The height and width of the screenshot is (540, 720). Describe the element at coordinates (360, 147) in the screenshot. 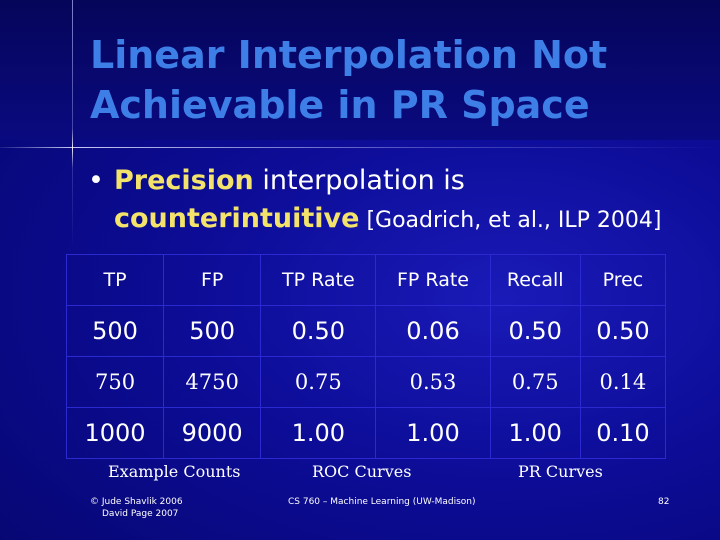

I see `decorative-horizontal-line` at that location.